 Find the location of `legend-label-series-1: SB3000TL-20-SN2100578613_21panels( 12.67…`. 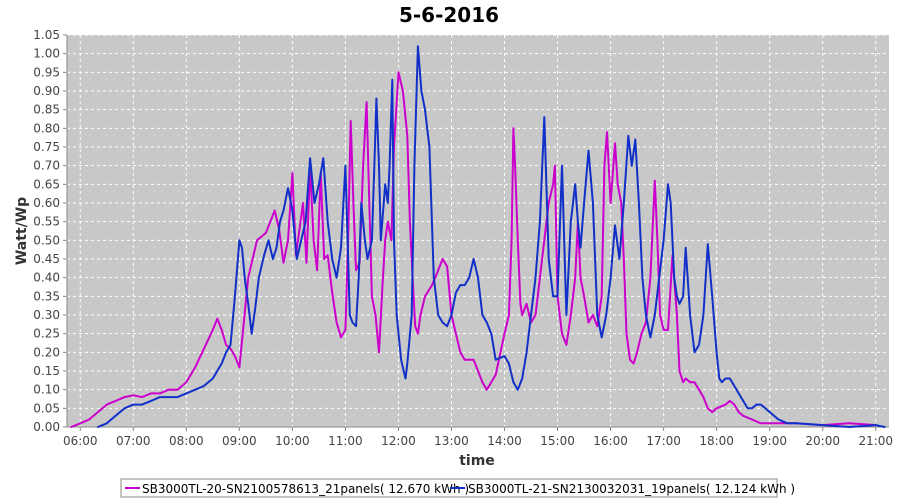

legend-label-series-1: SB3000TL-20-SN2100578613_21panels( 12.67… is located at coordinates (305, 489).